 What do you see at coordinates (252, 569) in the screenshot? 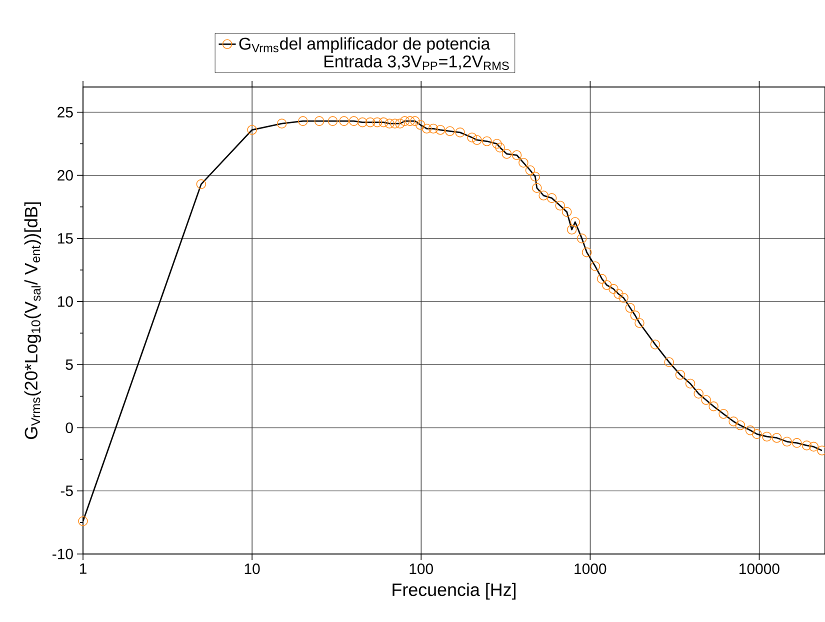
I see `x-tick-label: 10` at bounding box center [252, 569].